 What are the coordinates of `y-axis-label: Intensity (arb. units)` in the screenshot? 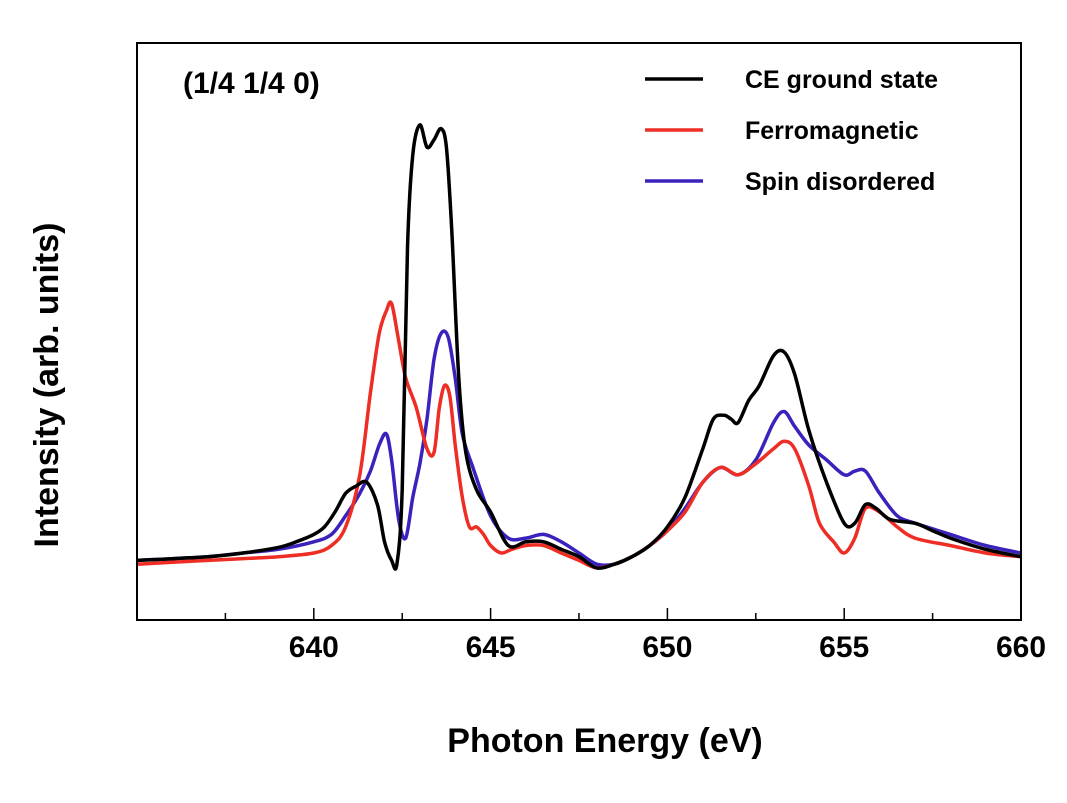 It's located at (47, 385).